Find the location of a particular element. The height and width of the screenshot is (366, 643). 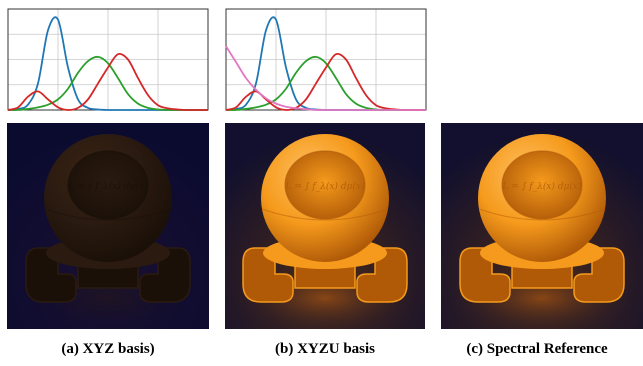

caption-xyz-basis: (a) XYZ basis) is located at coordinates (108, 349).